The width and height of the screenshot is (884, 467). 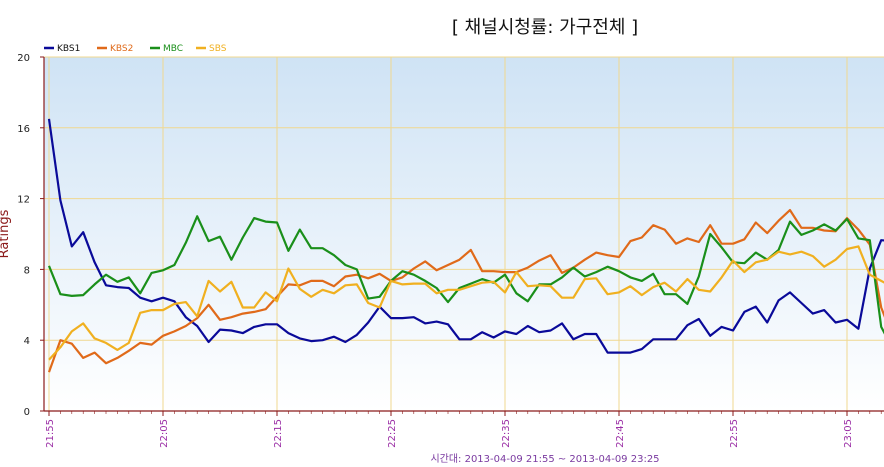 I want to click on y-axis-ticks: 0 4 8 12 16 20, so click(x=30, y=235).